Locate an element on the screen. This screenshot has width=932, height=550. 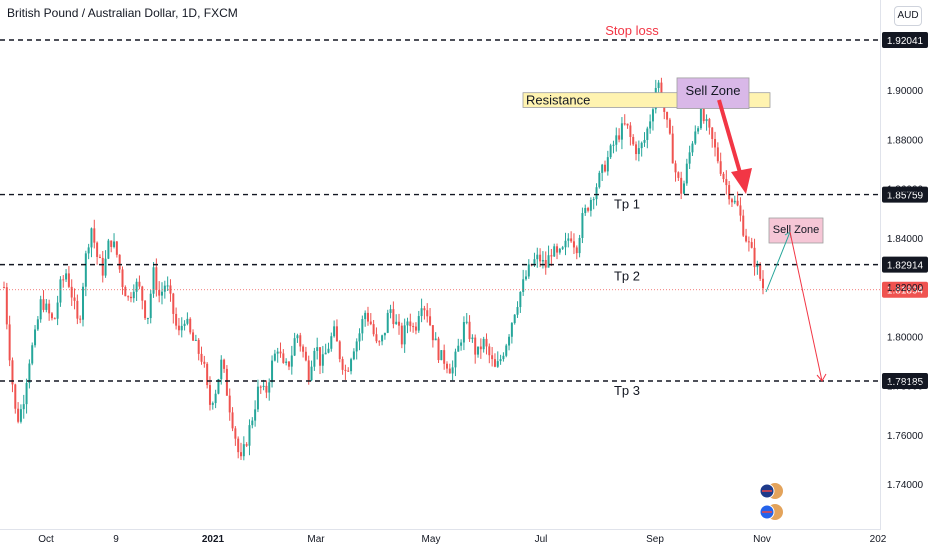
level-badge is located at coordinates (905, 40).